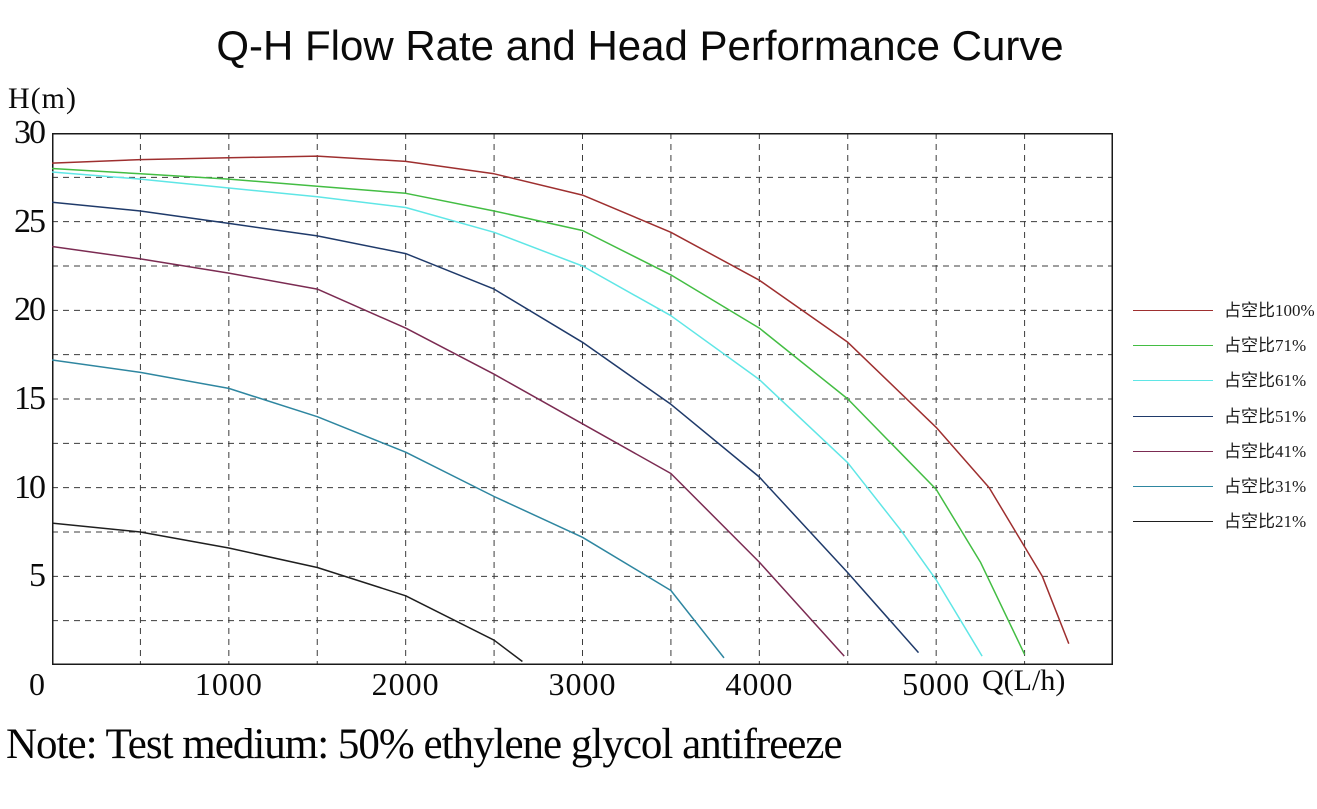 The height and width of the screenshot is (809, 1317). What do you see at coordinates (30, 132) in the screenshot?
I see `y-tick-label: 30` at bounding box center [30, 132].